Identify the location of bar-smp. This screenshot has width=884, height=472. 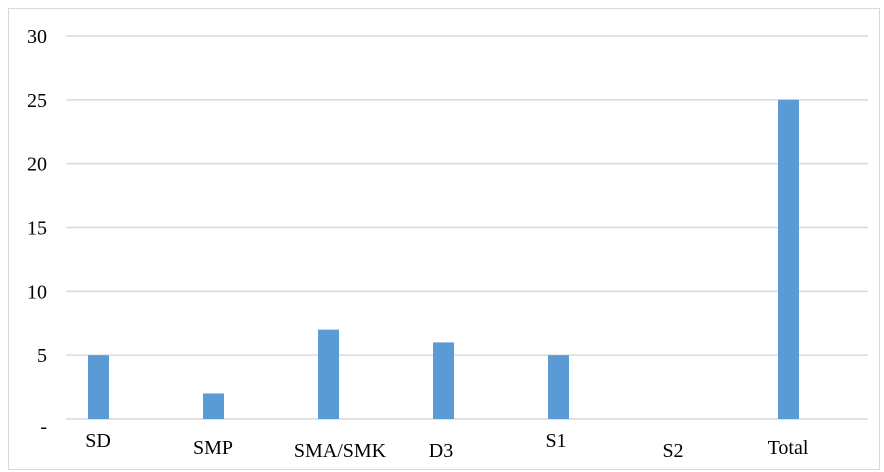
(213, 406).